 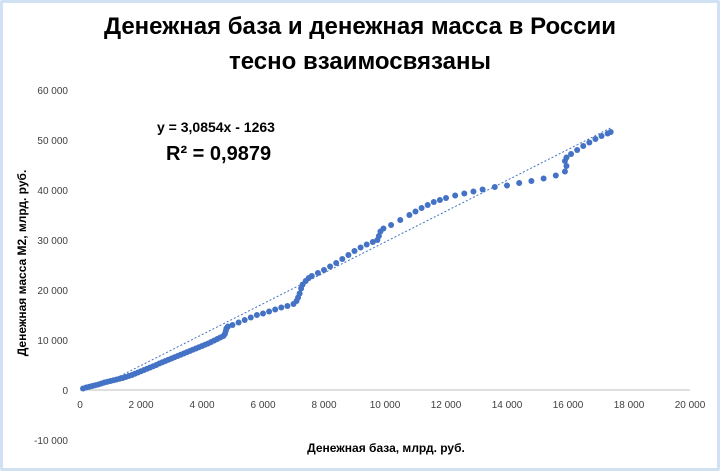 What do you see at coordinates (201, 405) in the screenshot?
I see `x-tick-label: 4 000` at bounding box center [201, 405].